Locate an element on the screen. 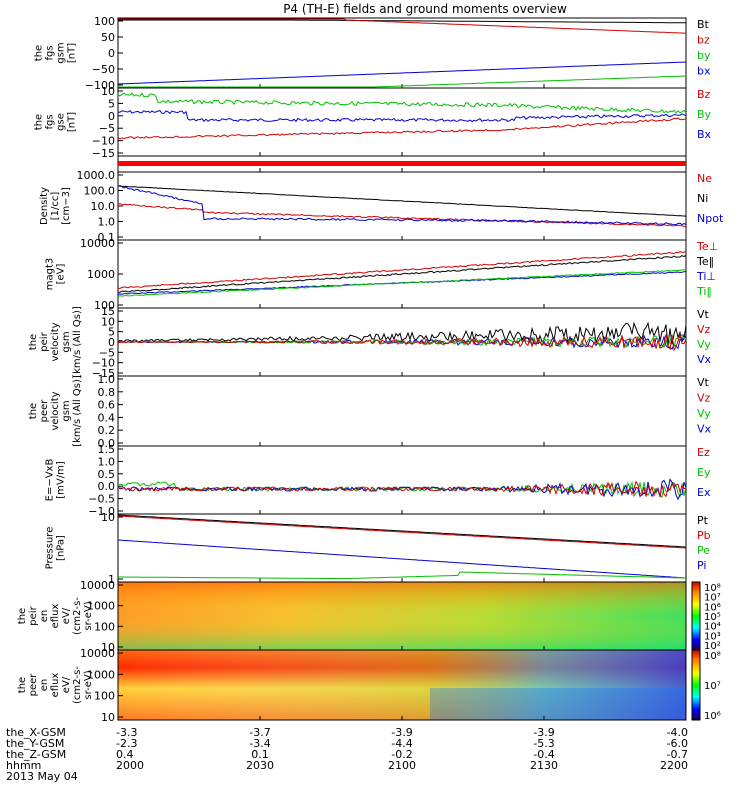 This screenshot has width=750, height=800. legend-entry: Npot is located at coordinates (710, 218).